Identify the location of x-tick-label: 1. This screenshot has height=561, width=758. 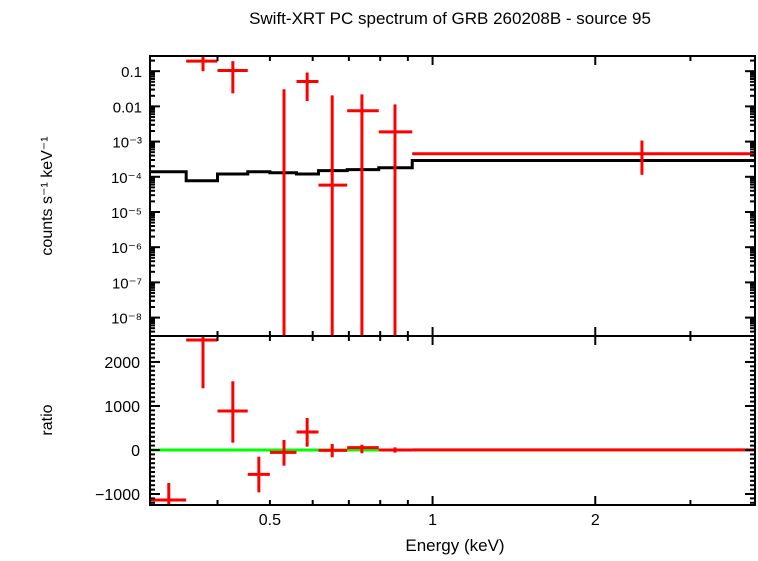
(432, 520).